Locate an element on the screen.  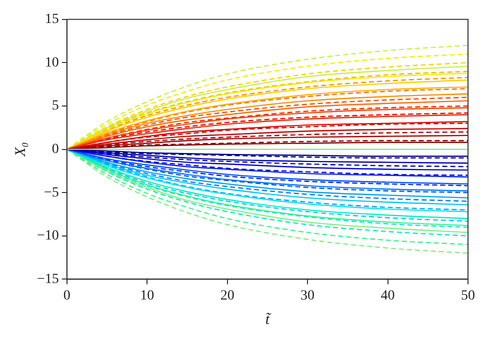
y-tick-label: −10 is located at coordinates (47, 236).